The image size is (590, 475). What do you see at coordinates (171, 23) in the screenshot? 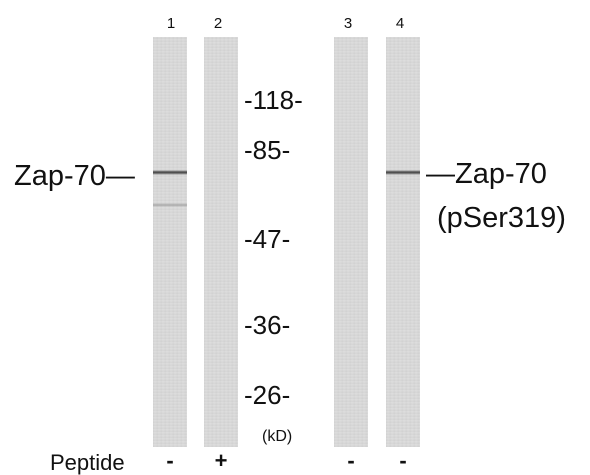
I see `lane-number-1: 1` at bounding box center [171, 23].